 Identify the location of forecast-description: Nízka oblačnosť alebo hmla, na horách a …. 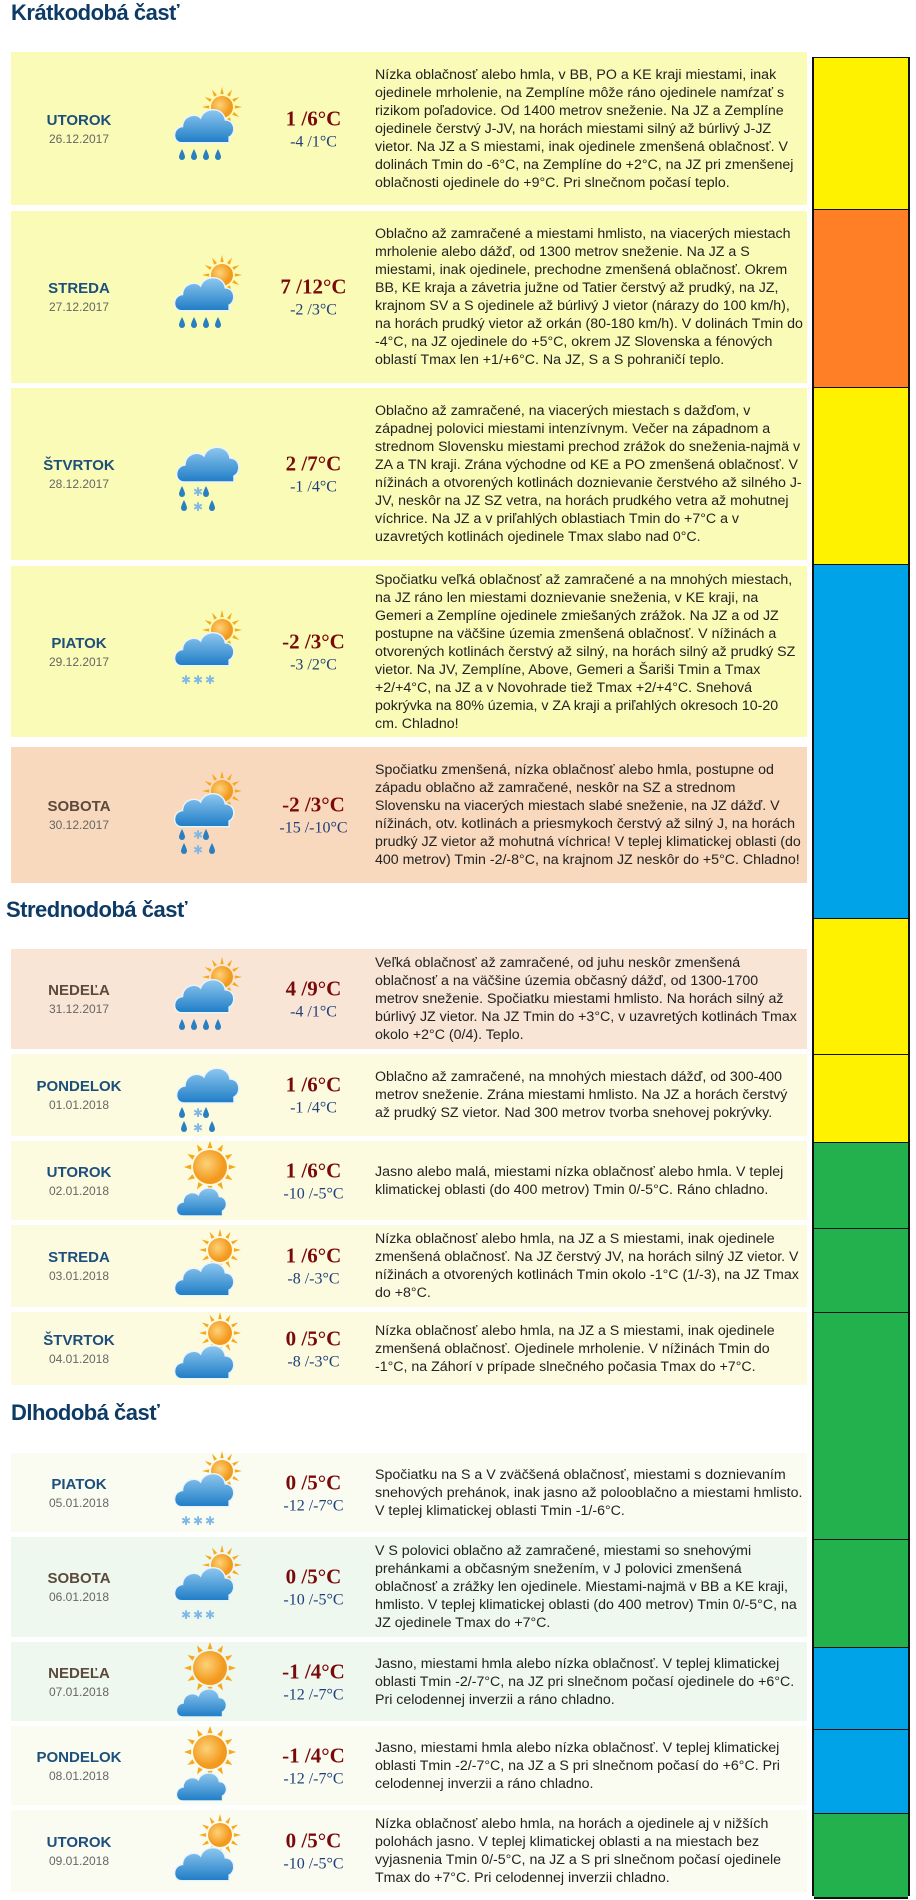
(578, 1851).